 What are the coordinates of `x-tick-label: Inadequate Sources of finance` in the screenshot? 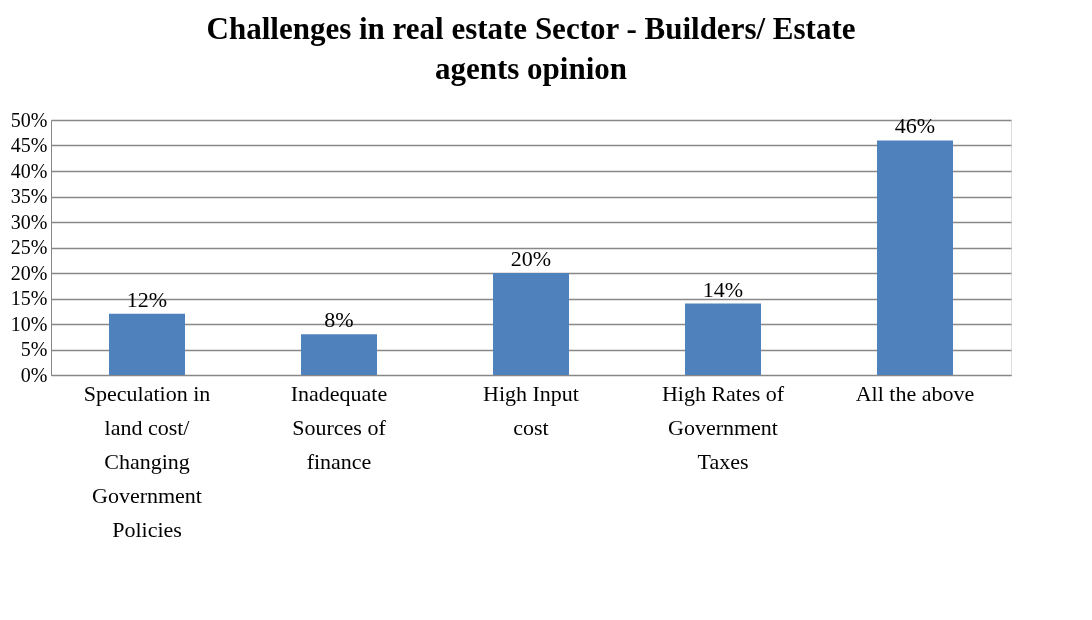 It's located at (339, 427).